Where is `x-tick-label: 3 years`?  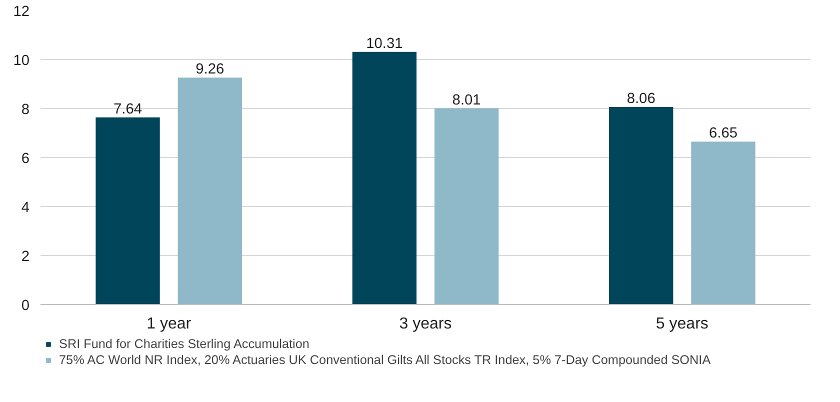 x-tick-label: 3 years is located at coordinates (425, 324).